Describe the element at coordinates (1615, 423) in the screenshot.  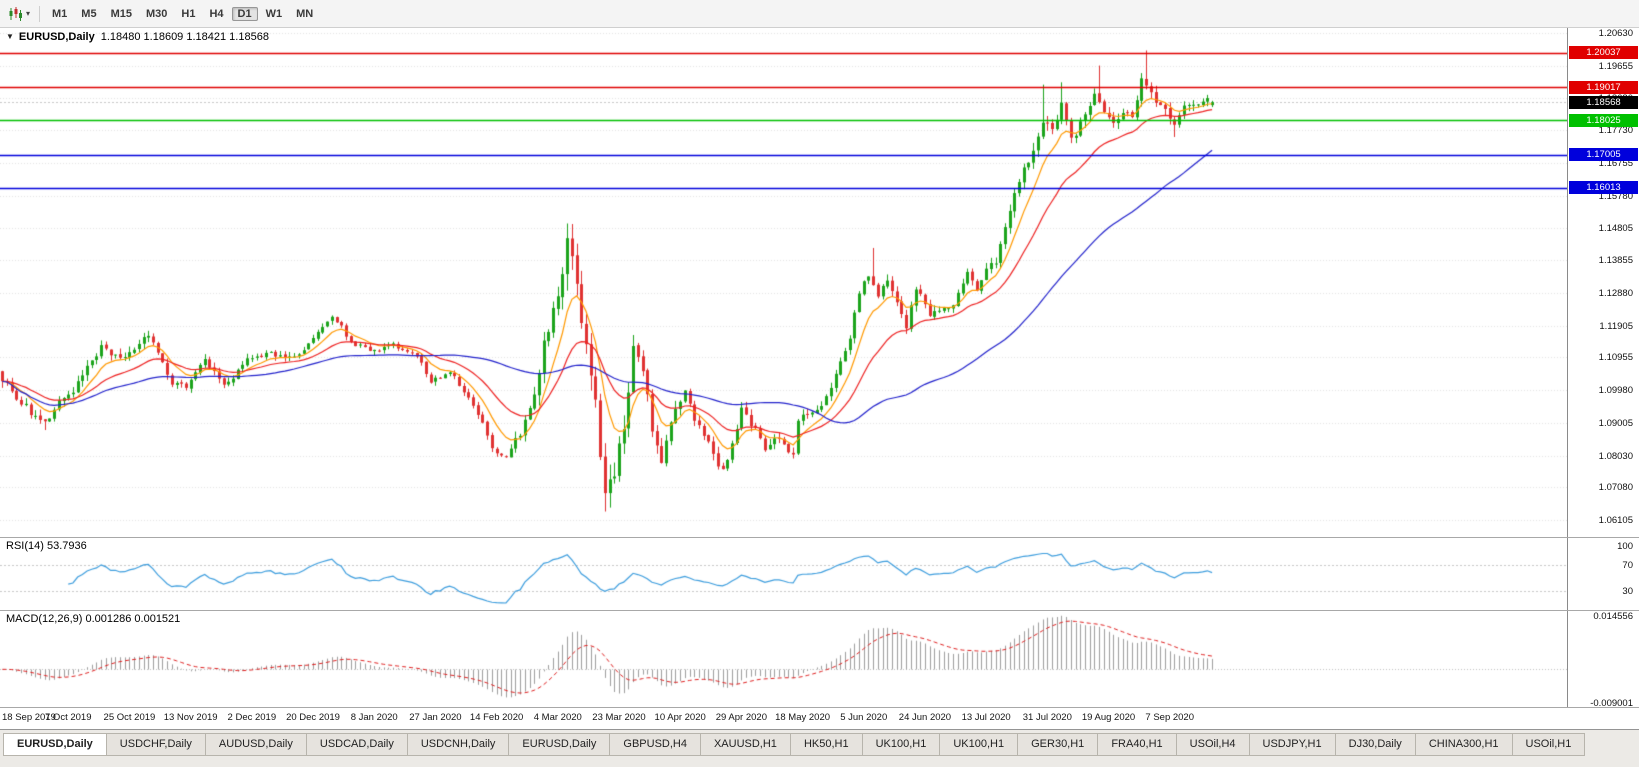
I see `price-axis-tick: 1.09005` at that location.